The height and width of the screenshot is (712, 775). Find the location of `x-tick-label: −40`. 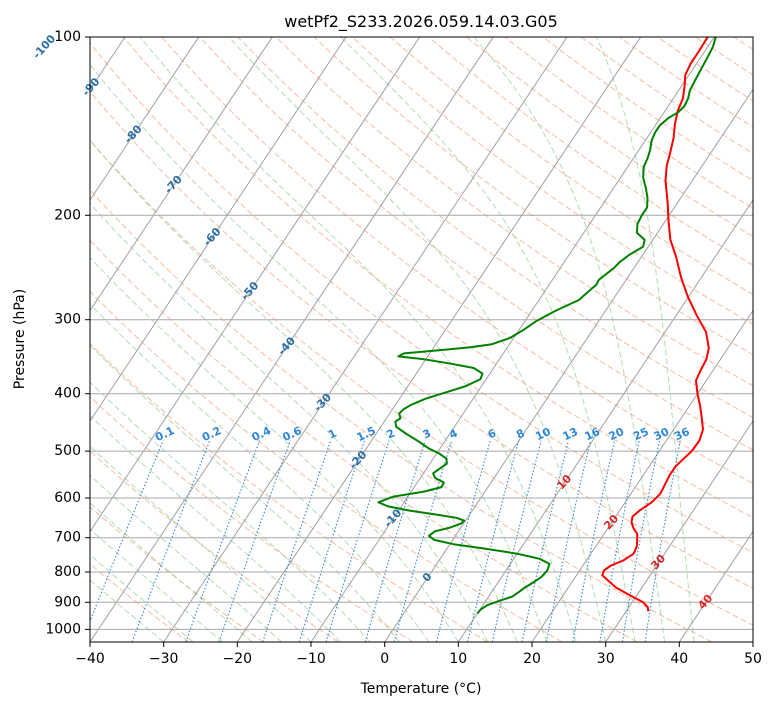

x-tick-label: −40 is located at coordinates (90, 659).